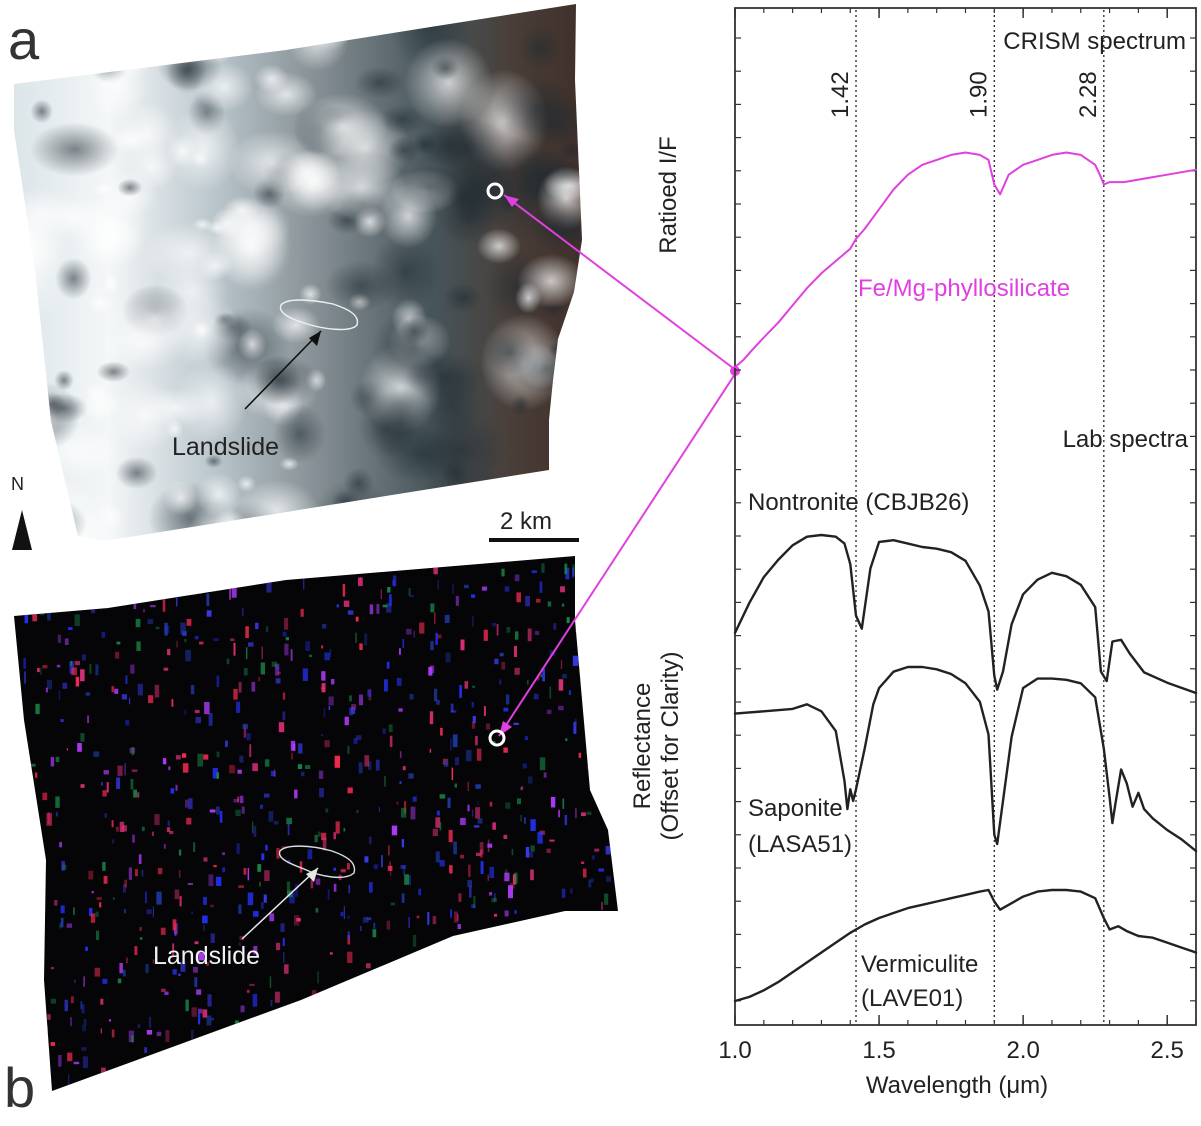 Image resolution: width=1201 pixels, height=1126 pixels. Describe the element at coordinates (878, 1050) in the screenshot. I see `x-tick-label: 1.5` at that location.